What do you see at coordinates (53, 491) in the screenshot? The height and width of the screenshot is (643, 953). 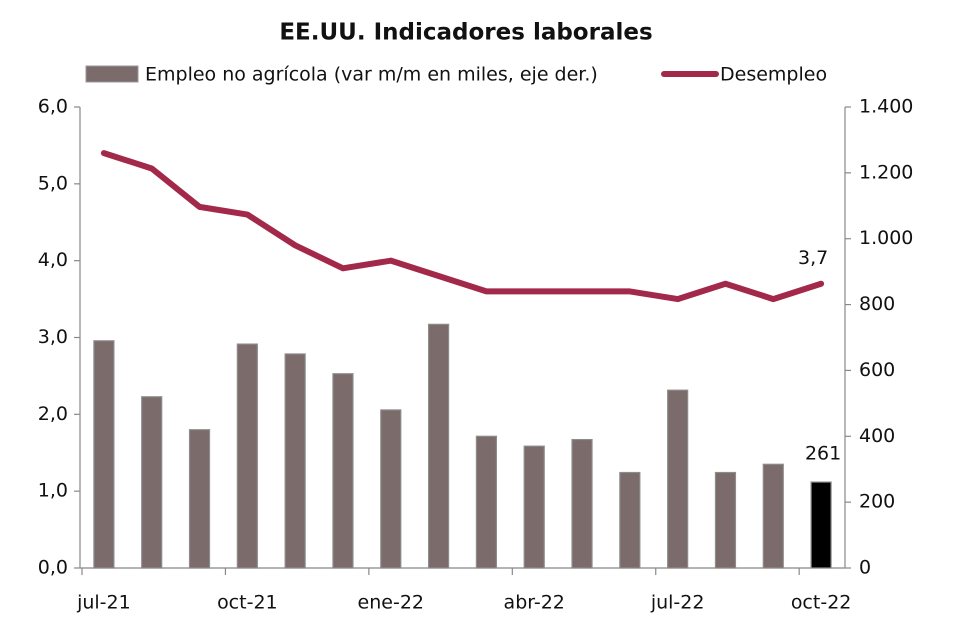 I see `y-tick-label: 1,0` at bounding box center [53, 491].